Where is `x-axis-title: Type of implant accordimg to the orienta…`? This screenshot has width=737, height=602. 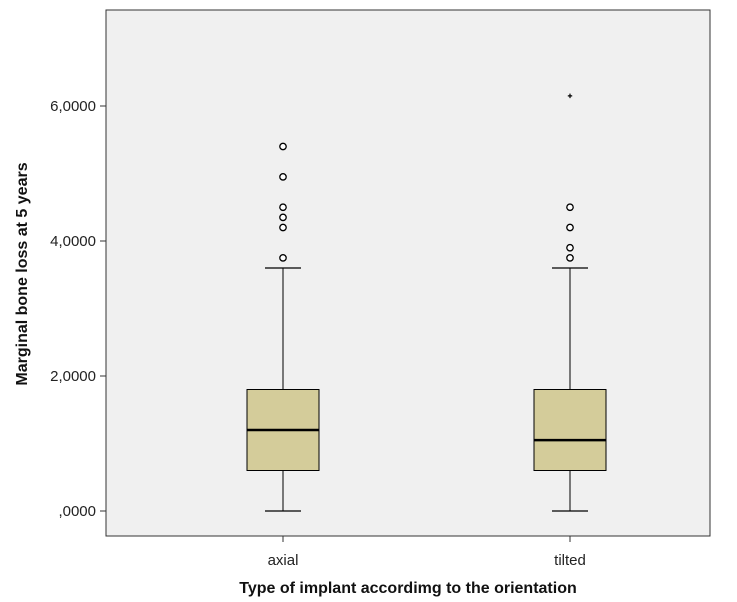
x-axis-title: Type of implant accordimg to the orienta… is located at coordinates (408, 588).